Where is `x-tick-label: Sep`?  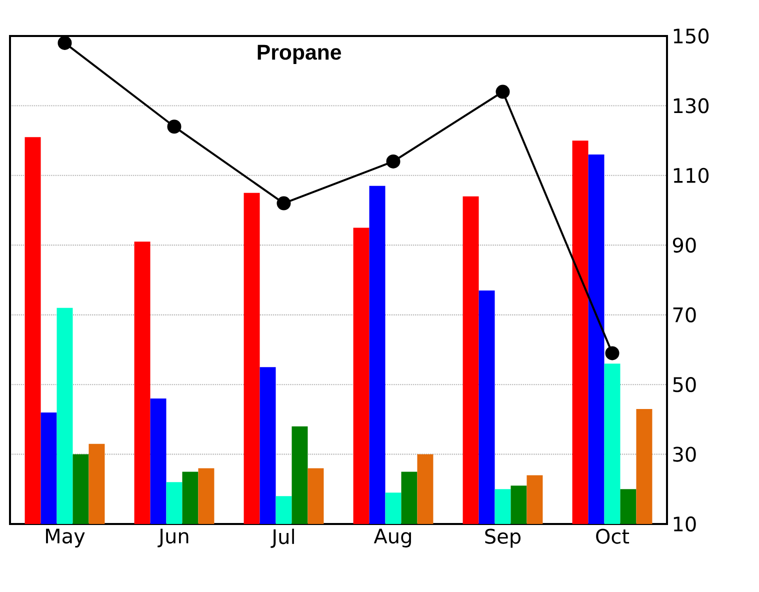
x-tick-label: Sep is located at coordinates (503, 538).